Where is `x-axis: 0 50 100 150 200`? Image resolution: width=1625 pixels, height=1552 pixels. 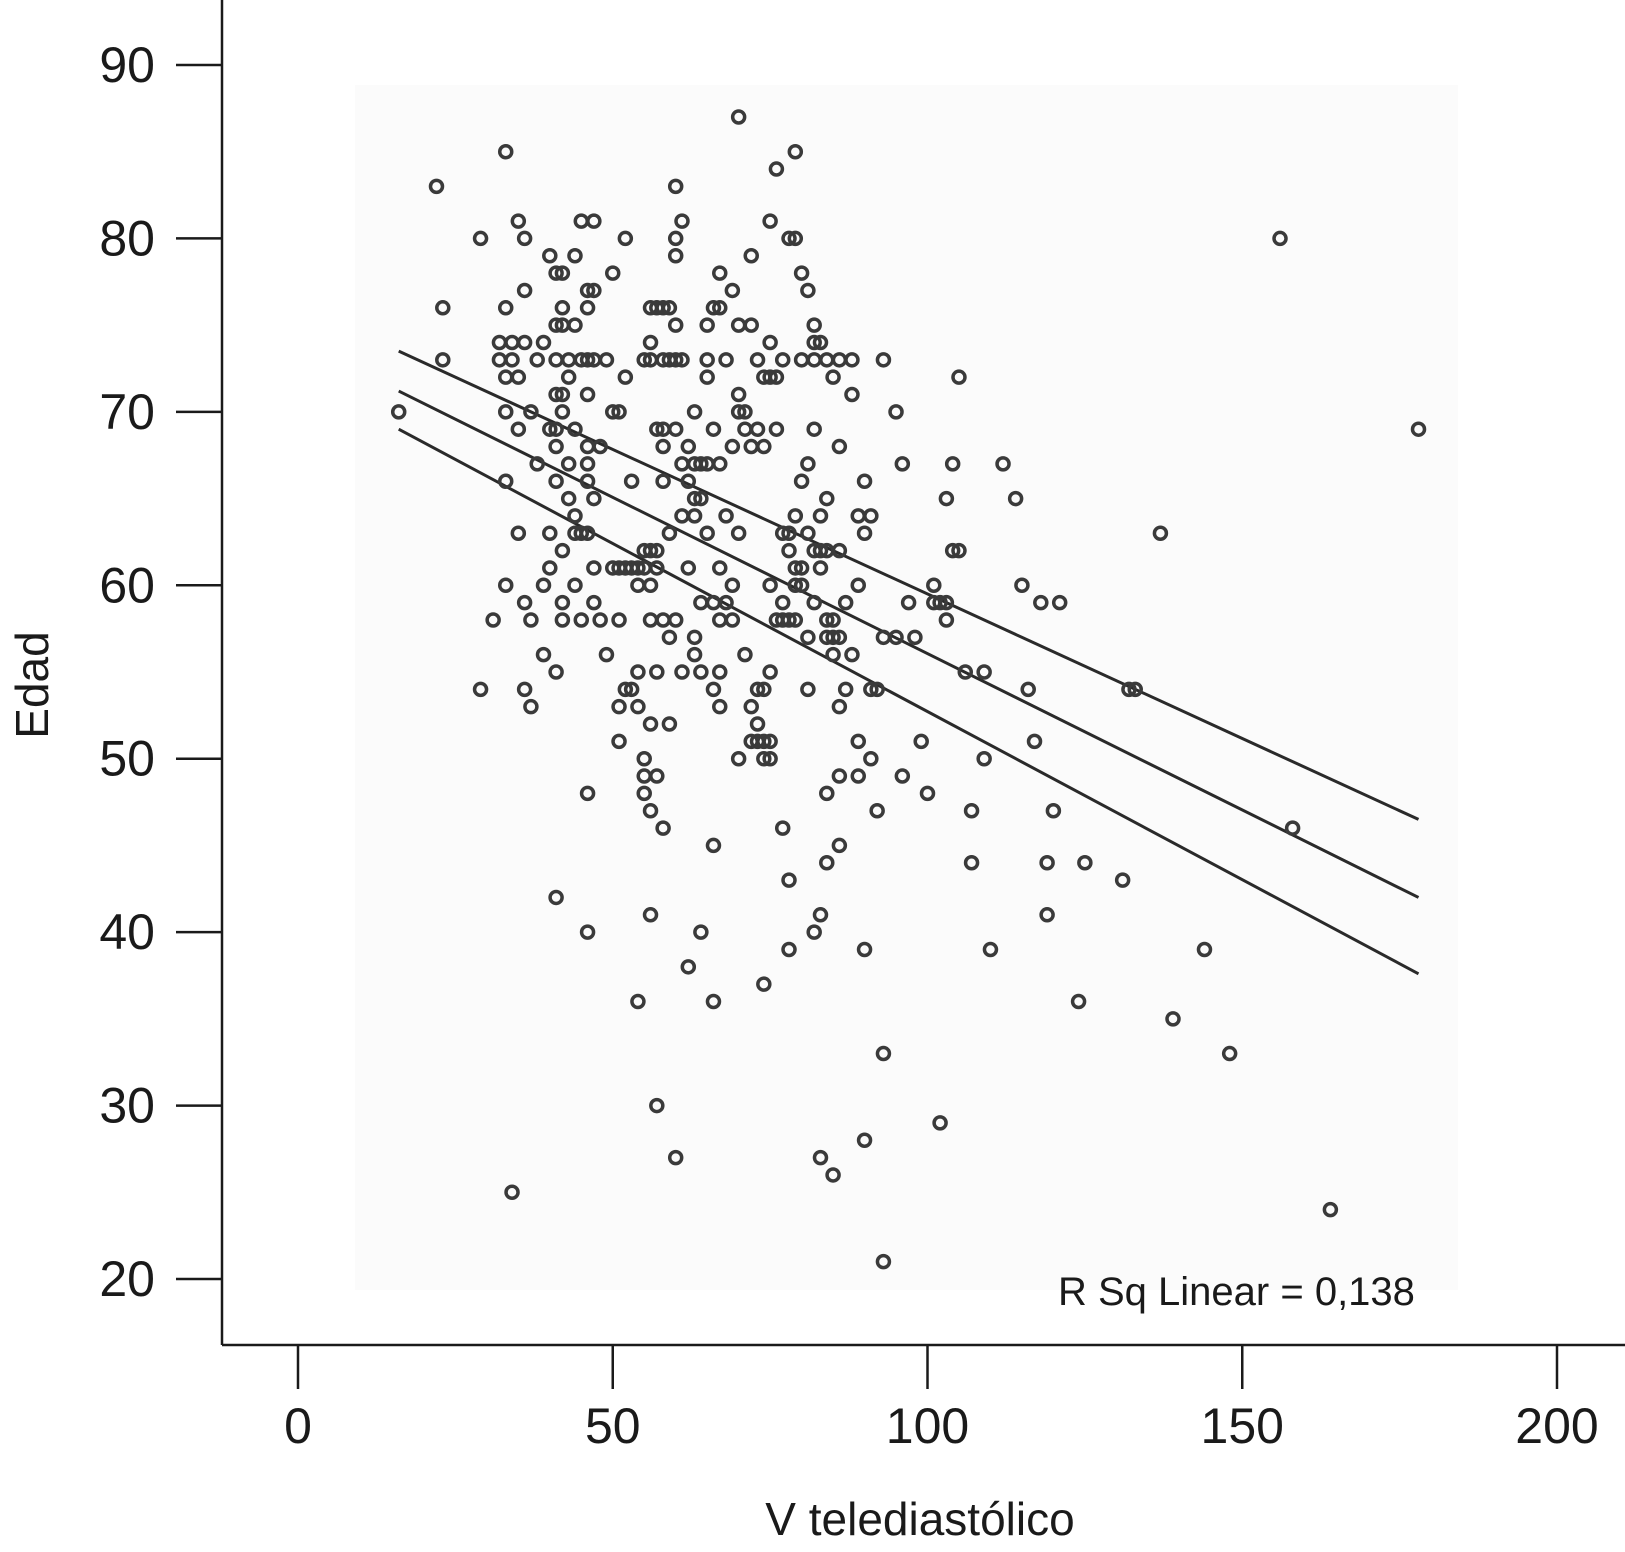 x-axis: 0 50 100 150 200 is located at coordinates (923, 1398).